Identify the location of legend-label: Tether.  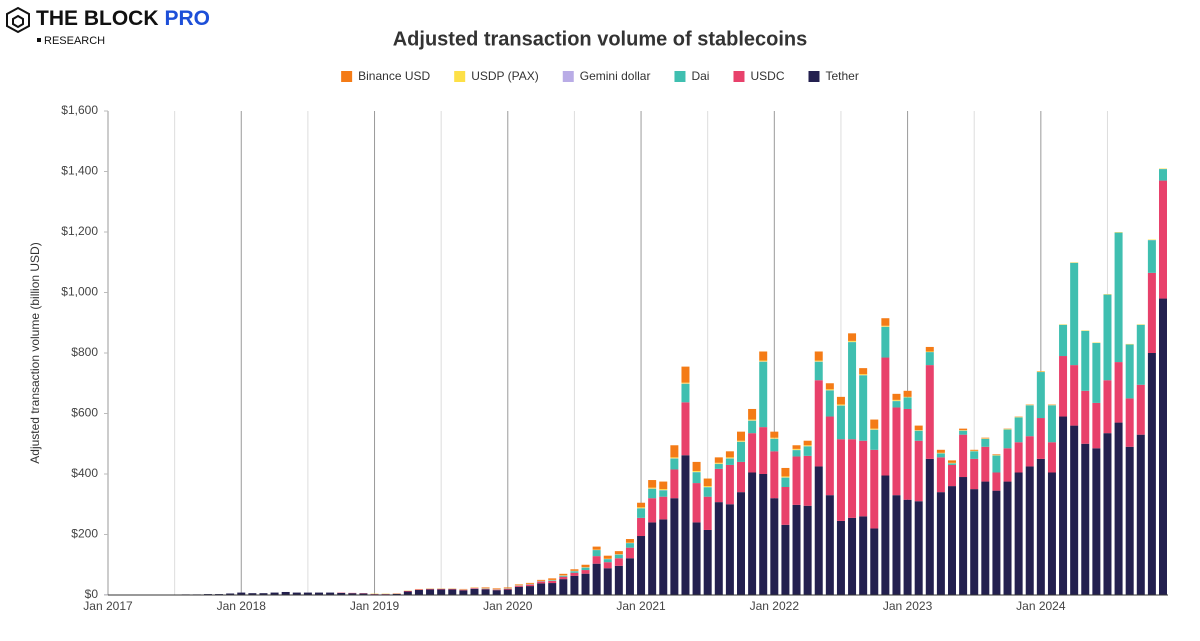
(842, 76).